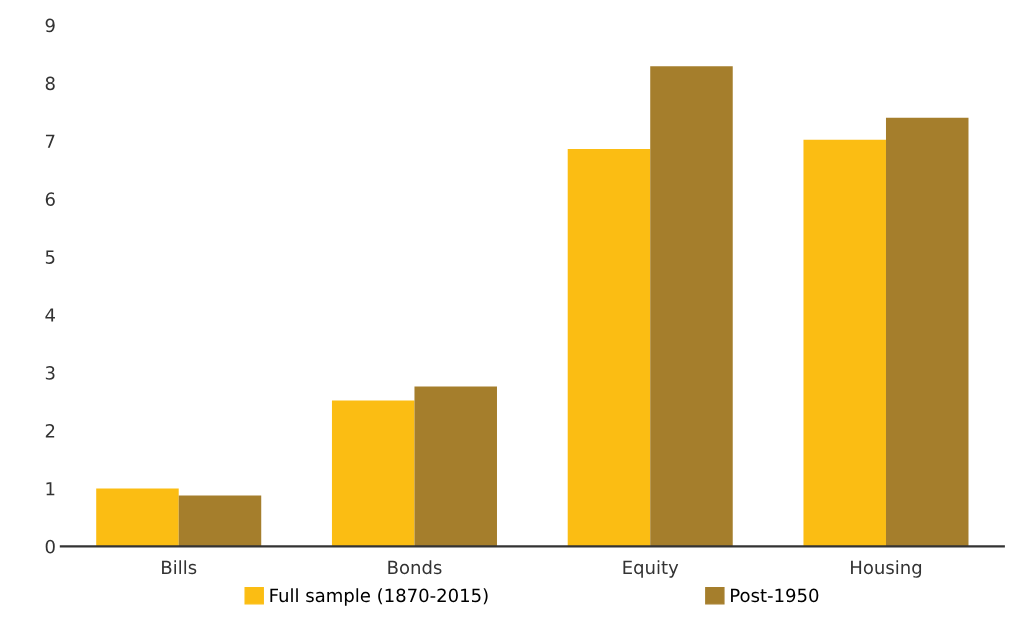  I want to click on y-tick-label: 0, so click(50, 546).